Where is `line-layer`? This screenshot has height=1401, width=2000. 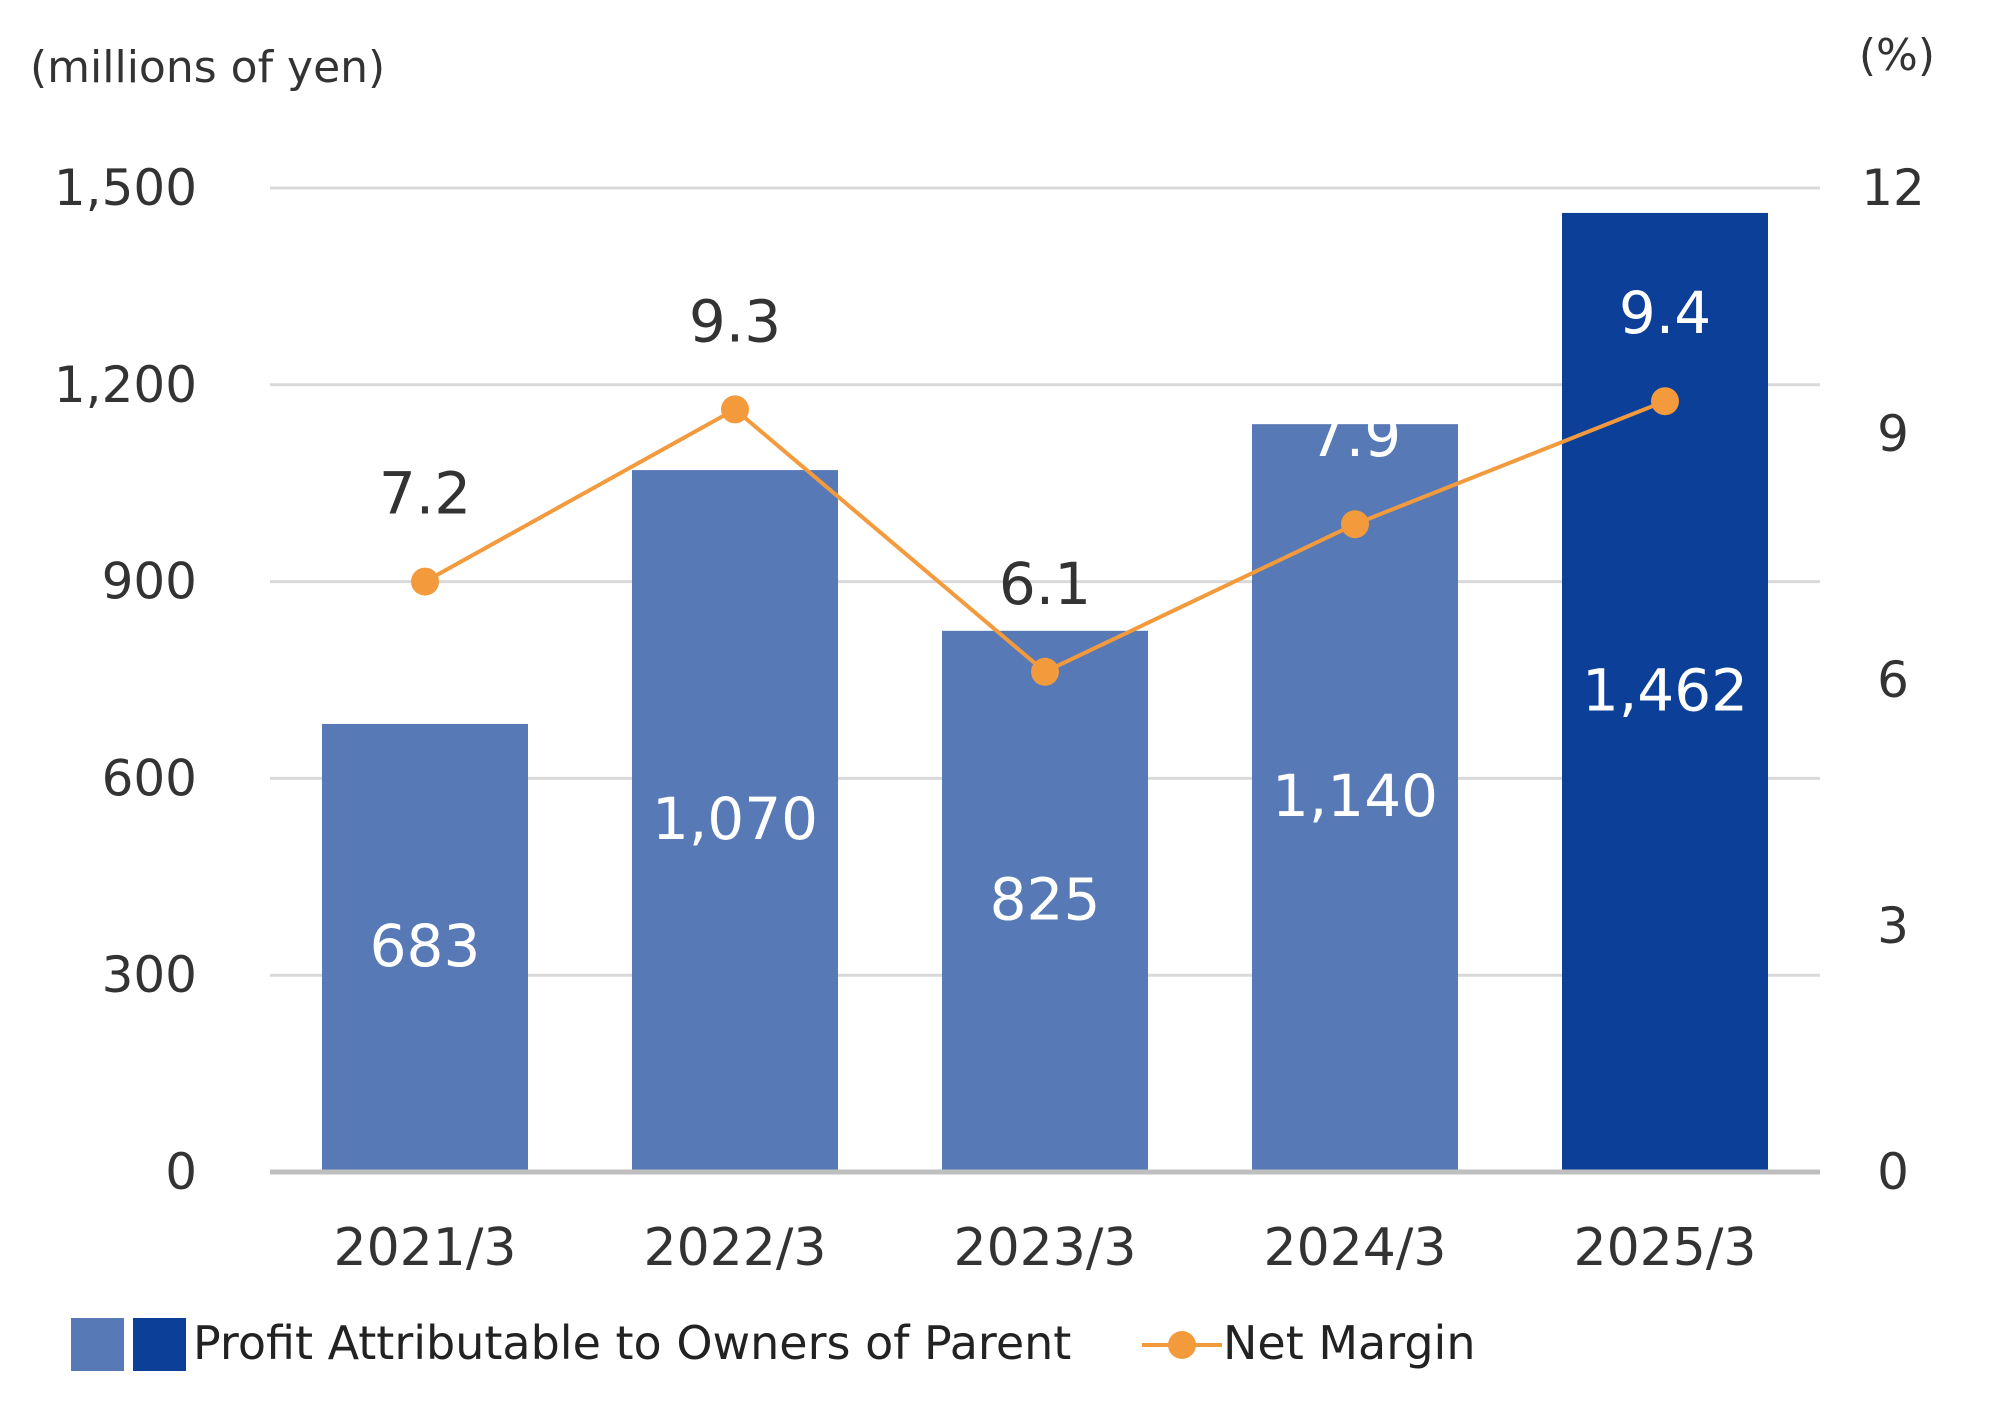
line-layer is located at coordinates (1045, 536).